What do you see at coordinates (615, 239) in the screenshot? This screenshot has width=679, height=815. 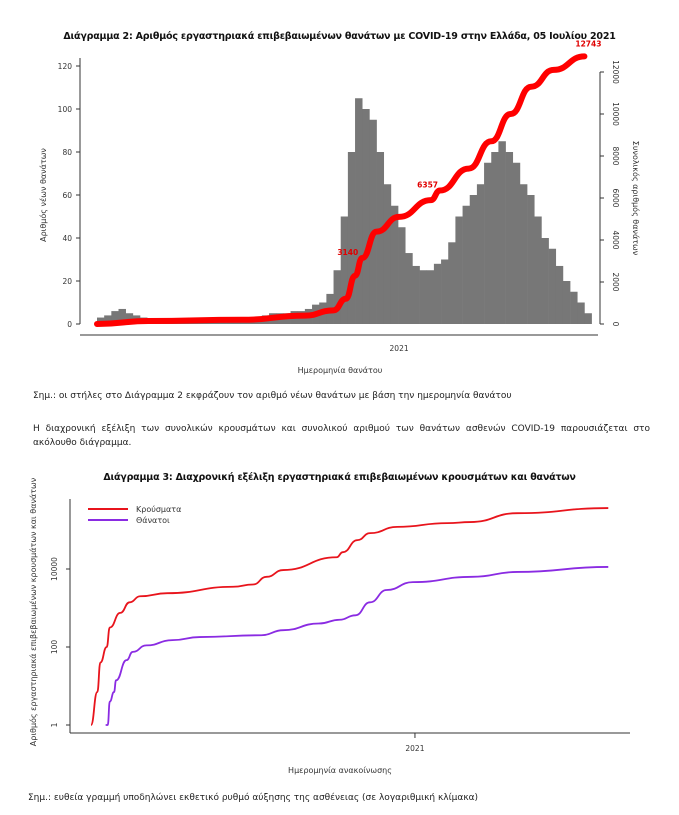 I see `y2-tick-label: 4000` at bounding box center [615, 239].